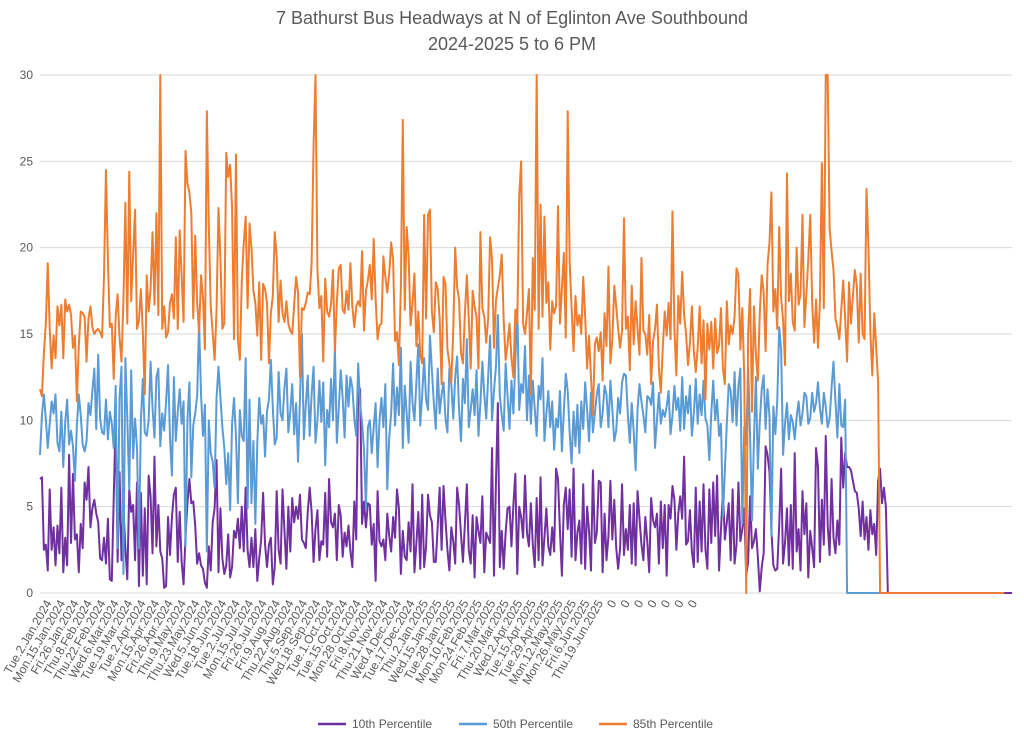 The height and width of the screenshot is (746, 1024). I want to click on y-tick-label: 25, so click(27, 161).